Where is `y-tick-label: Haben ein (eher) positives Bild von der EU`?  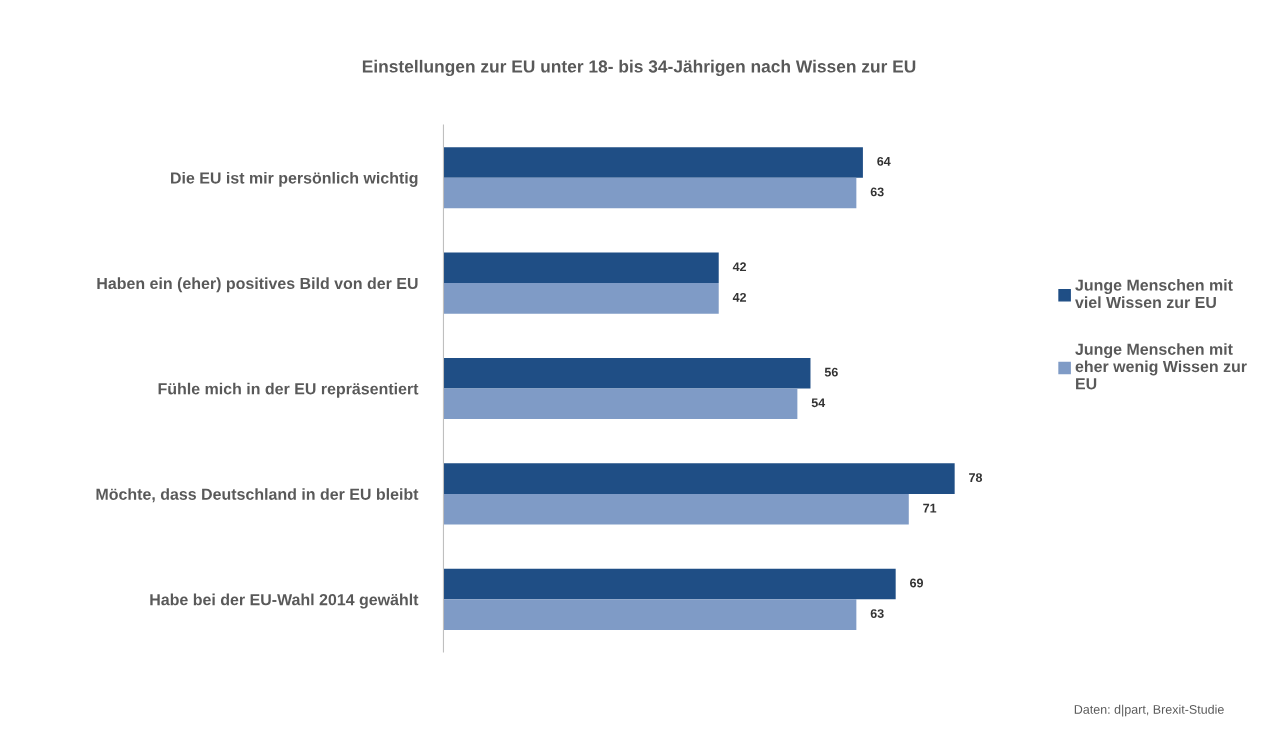
y-tick-label: Haben ein (eher) positives Bild von der EU is located at coordinates (257, 285).